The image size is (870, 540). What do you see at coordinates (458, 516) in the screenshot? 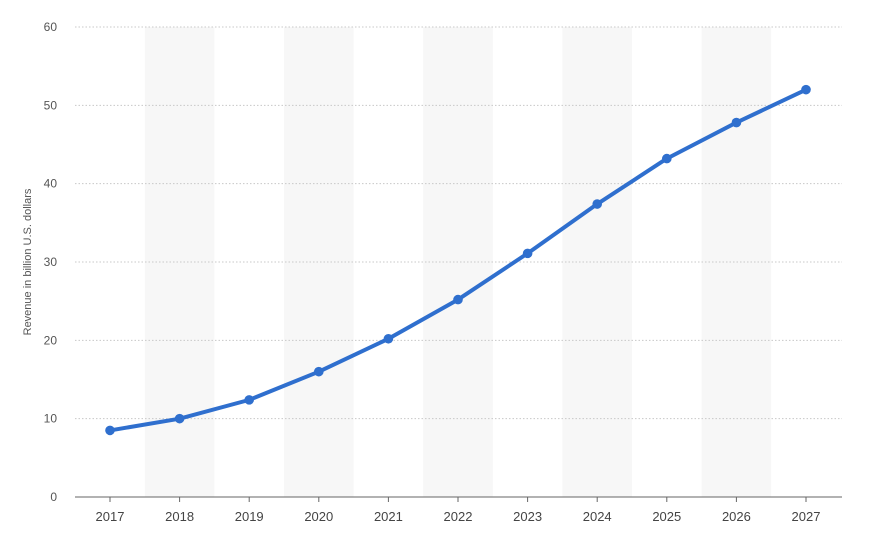
I see `x-tick-label-2022: 2022` at bounding box center [458, 516].